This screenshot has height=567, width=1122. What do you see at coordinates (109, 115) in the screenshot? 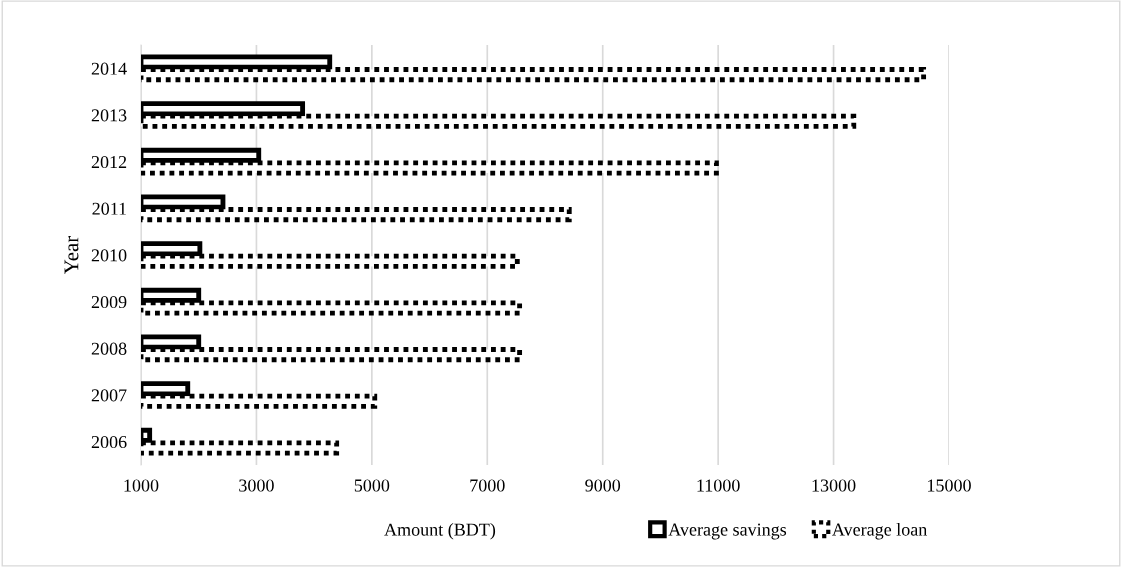
I see `y-tick-label: 2013` at bounding box center [109, 115].